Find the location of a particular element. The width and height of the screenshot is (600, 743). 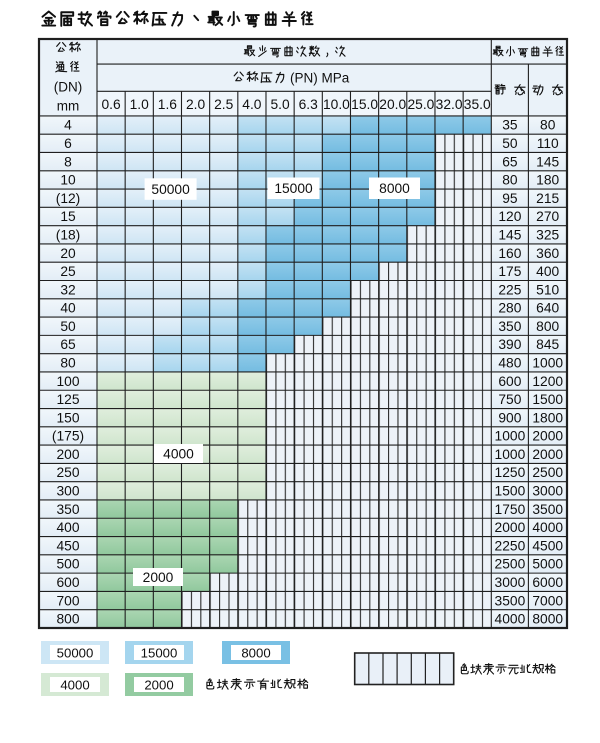

svg-text: 35 is located at coordinates (510, 125).